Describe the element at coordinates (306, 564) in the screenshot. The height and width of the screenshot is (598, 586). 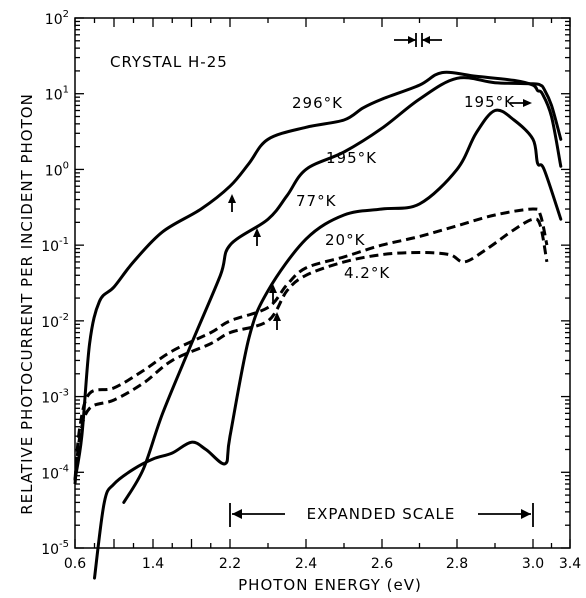
I see `x-tick-label: 2.4` at that location.